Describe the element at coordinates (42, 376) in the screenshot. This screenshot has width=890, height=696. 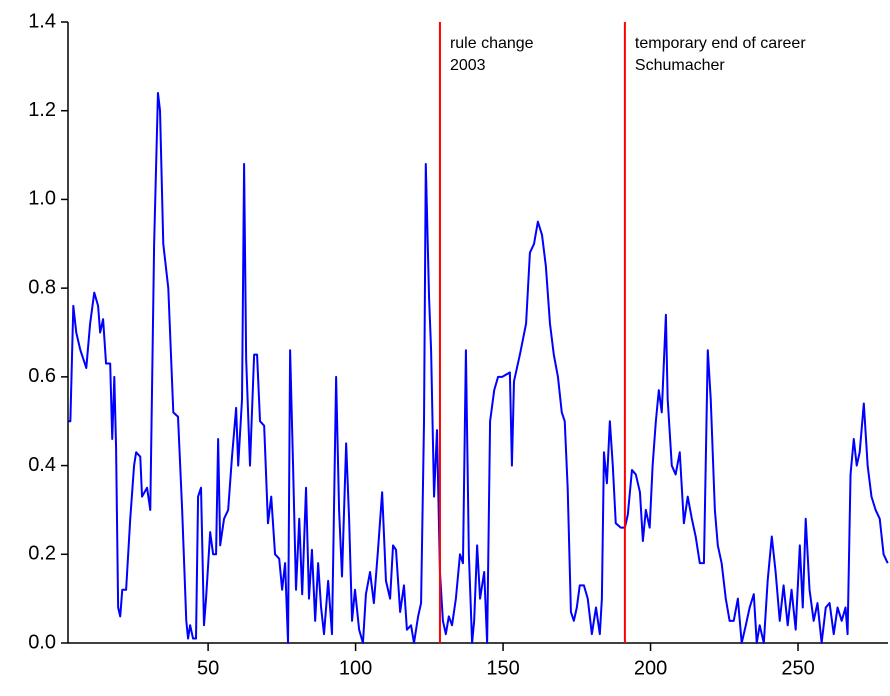
I see `y-tick-label: 0.6` at that location.